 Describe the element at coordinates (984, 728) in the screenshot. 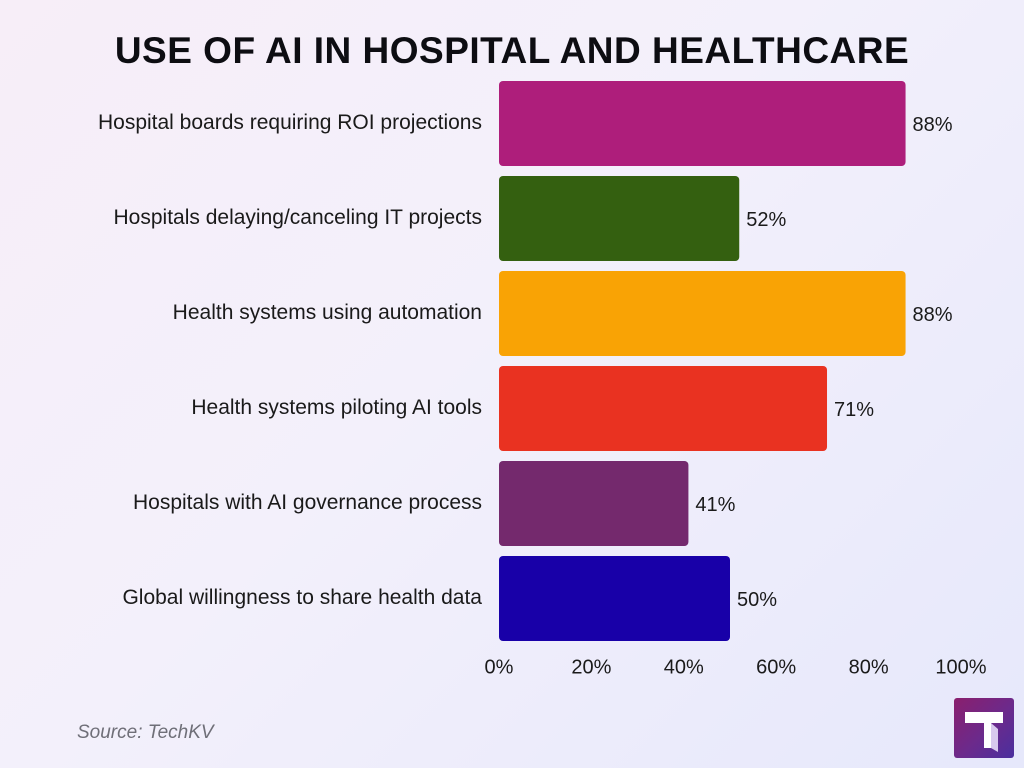

I see `techkv-logo-icon` at that location.